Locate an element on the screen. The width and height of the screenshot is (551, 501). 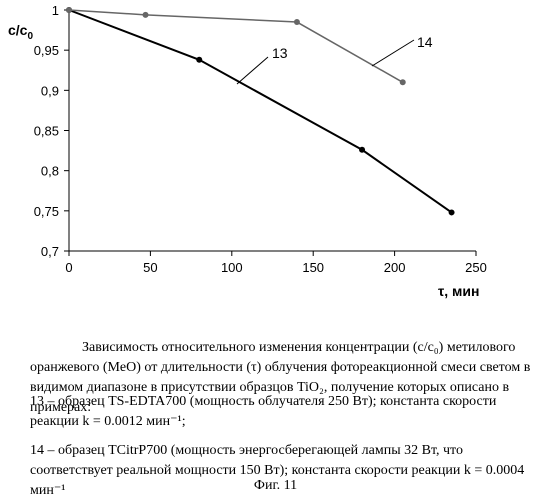
y-tick-label: 0,7 is located at coordinates (50, 251).